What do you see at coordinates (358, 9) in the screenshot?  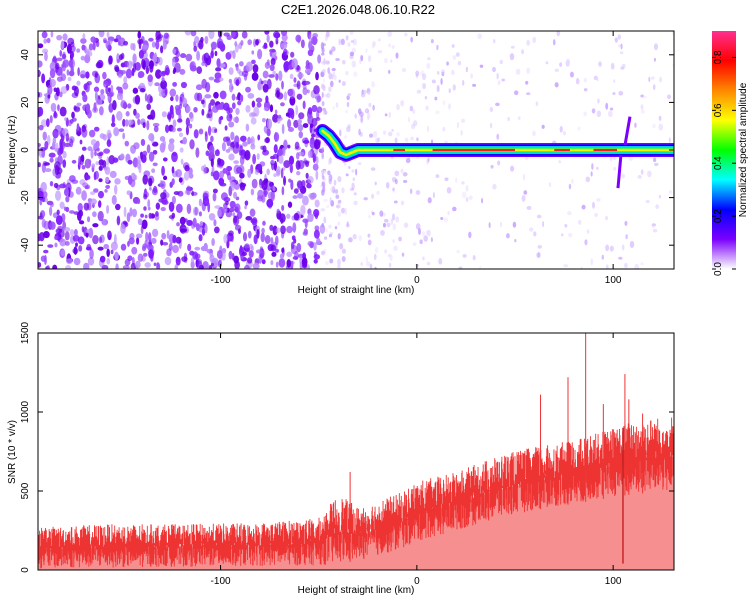 I see `figure-title: C2E1.2026.048.06.10.R22` at bounding box center [358, 9].